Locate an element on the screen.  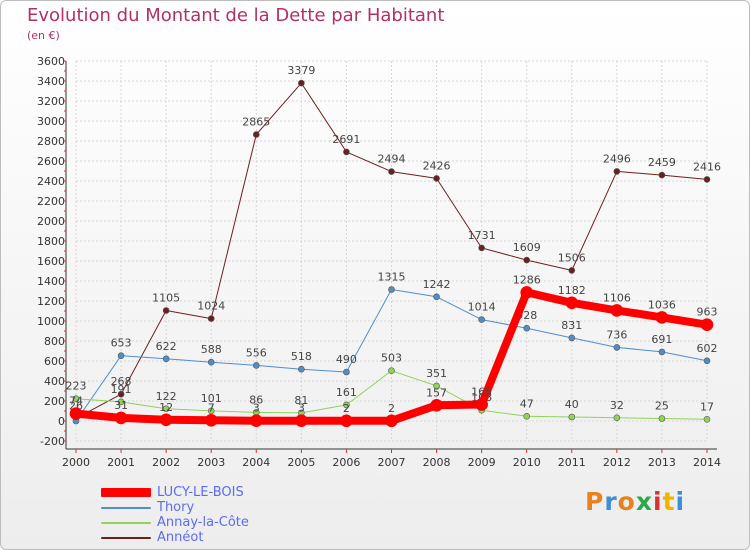
y-tick-label: 2600 is located at coordinates (51, 161).